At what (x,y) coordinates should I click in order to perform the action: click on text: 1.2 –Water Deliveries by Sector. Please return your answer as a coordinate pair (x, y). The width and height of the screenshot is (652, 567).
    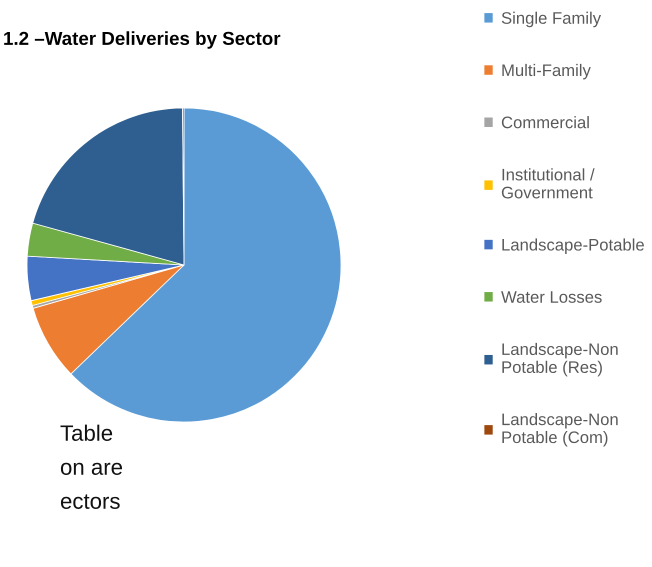
    Looking at the image, I should click on (142, 40).